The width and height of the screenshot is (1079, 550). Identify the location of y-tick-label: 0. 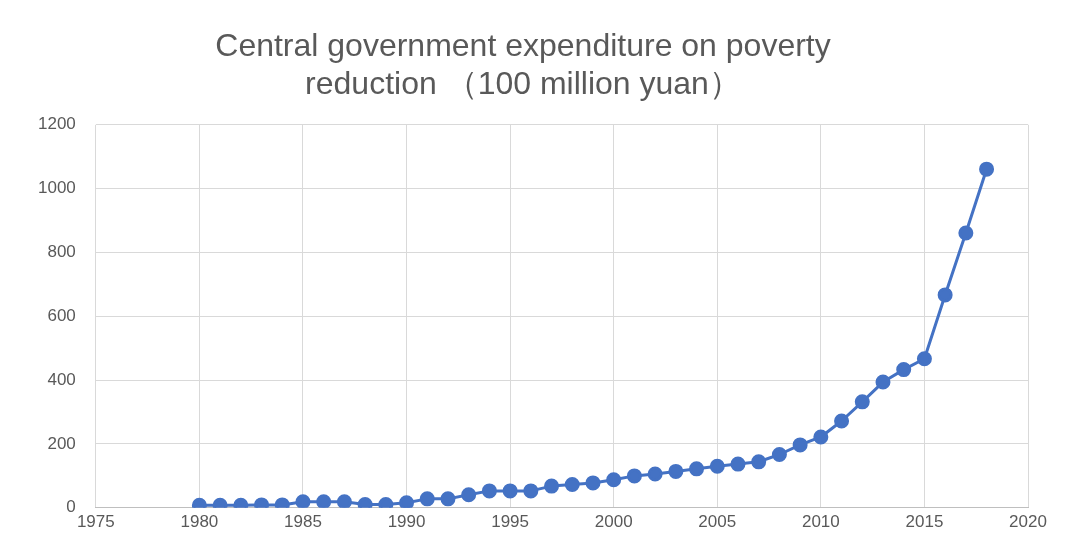
(71, 507).